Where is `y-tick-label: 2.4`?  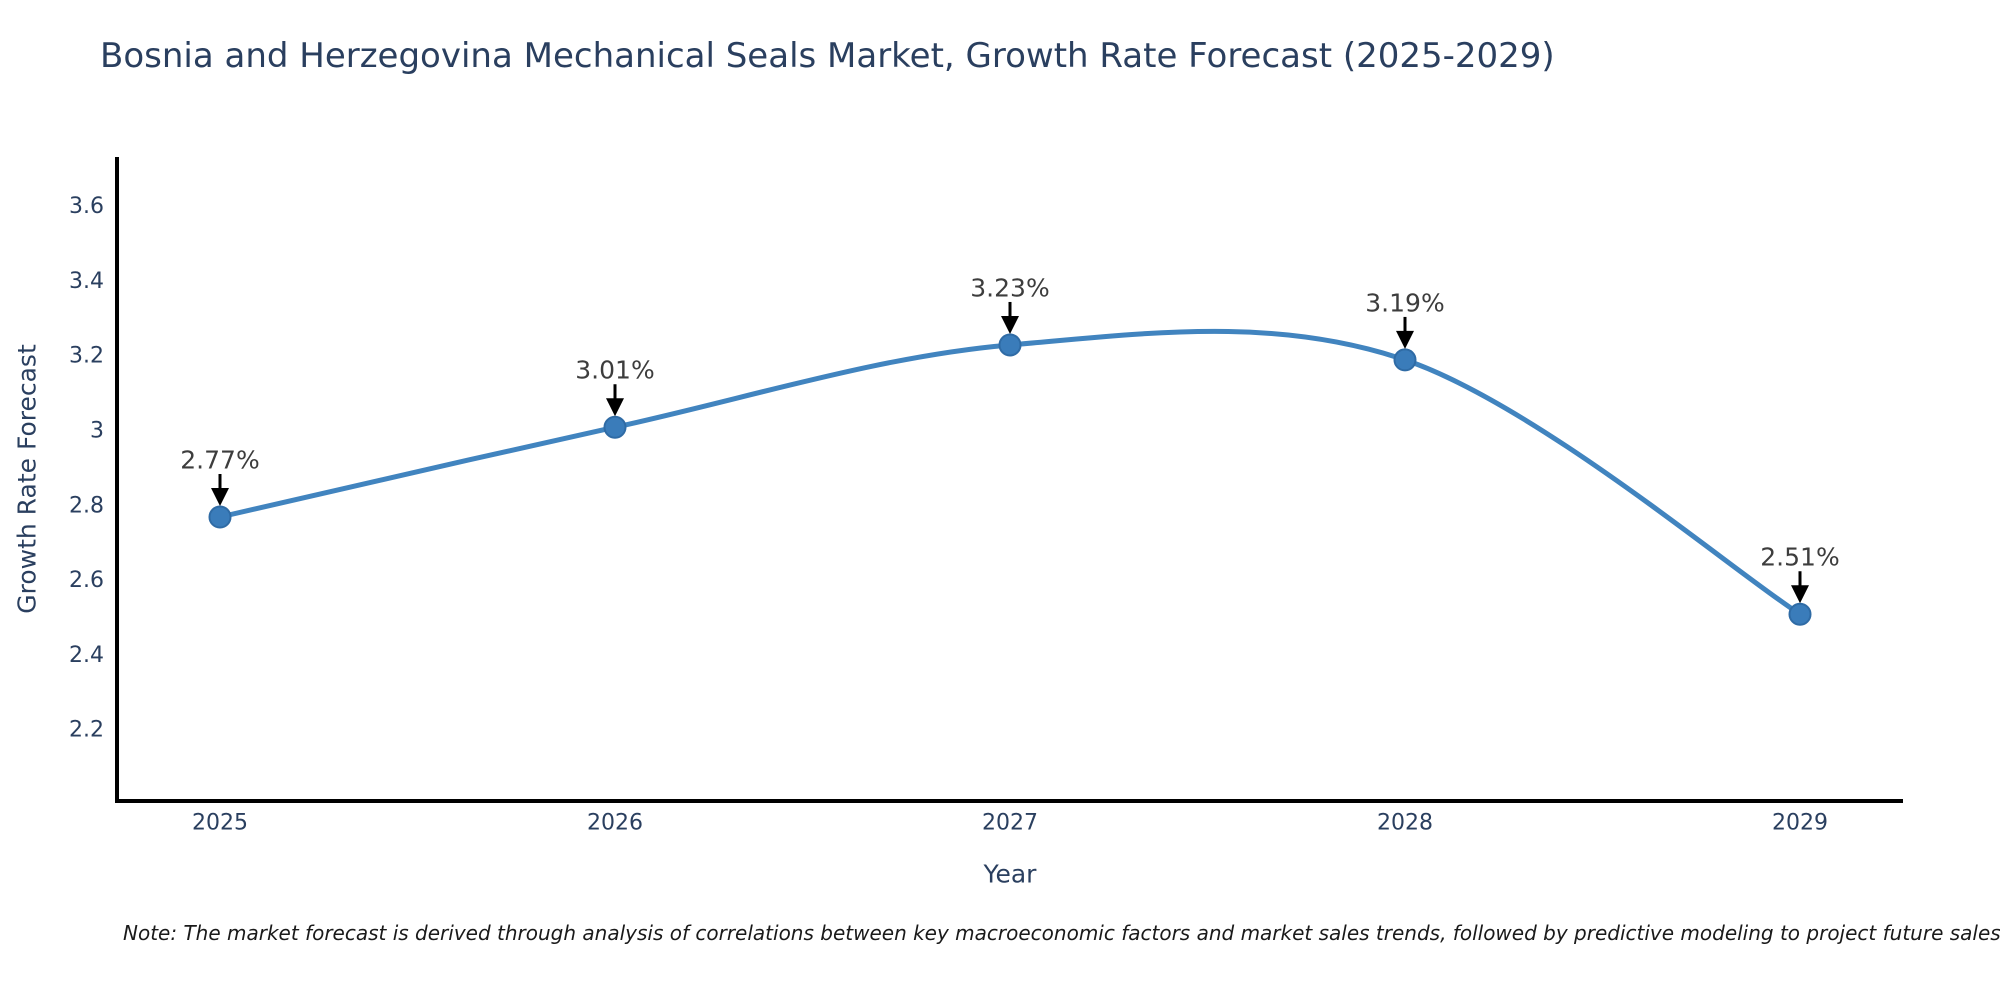 y-tick-label: 2.4 is located at coordinates (86, 655).